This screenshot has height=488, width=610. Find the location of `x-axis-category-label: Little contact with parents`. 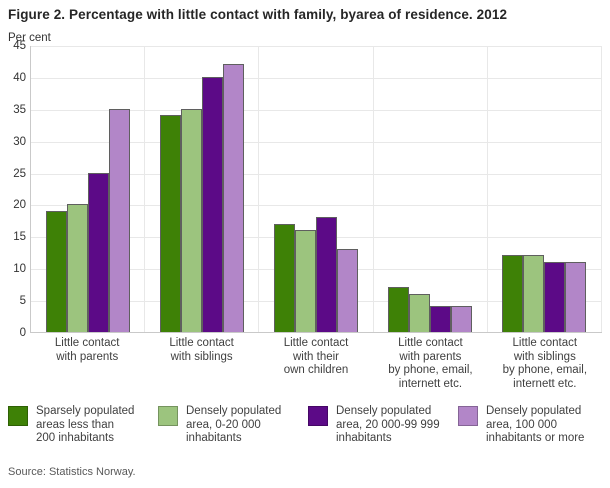

x-axis-category-label: Little contact with parents is located at coordinates (87, 350).